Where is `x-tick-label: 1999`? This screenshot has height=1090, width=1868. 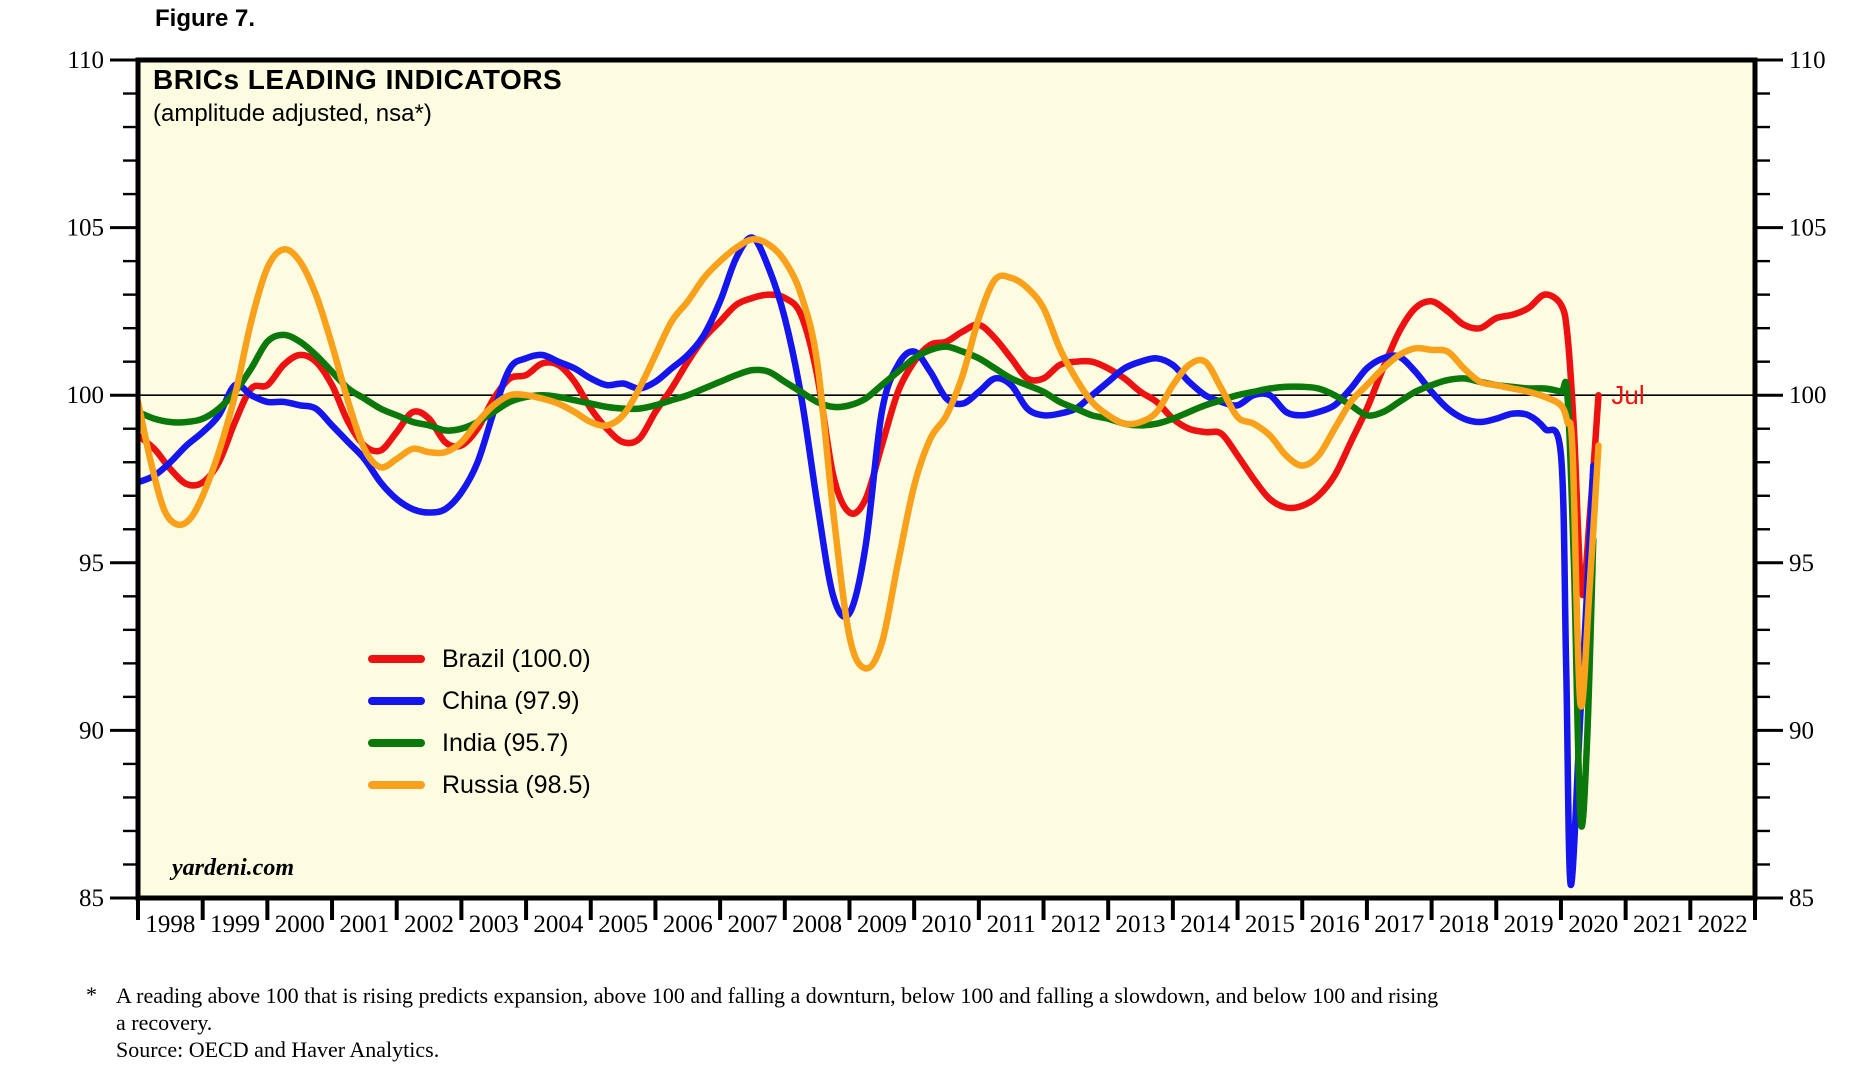 x-tick-label: 1999 is located at coordinates (235, 924).